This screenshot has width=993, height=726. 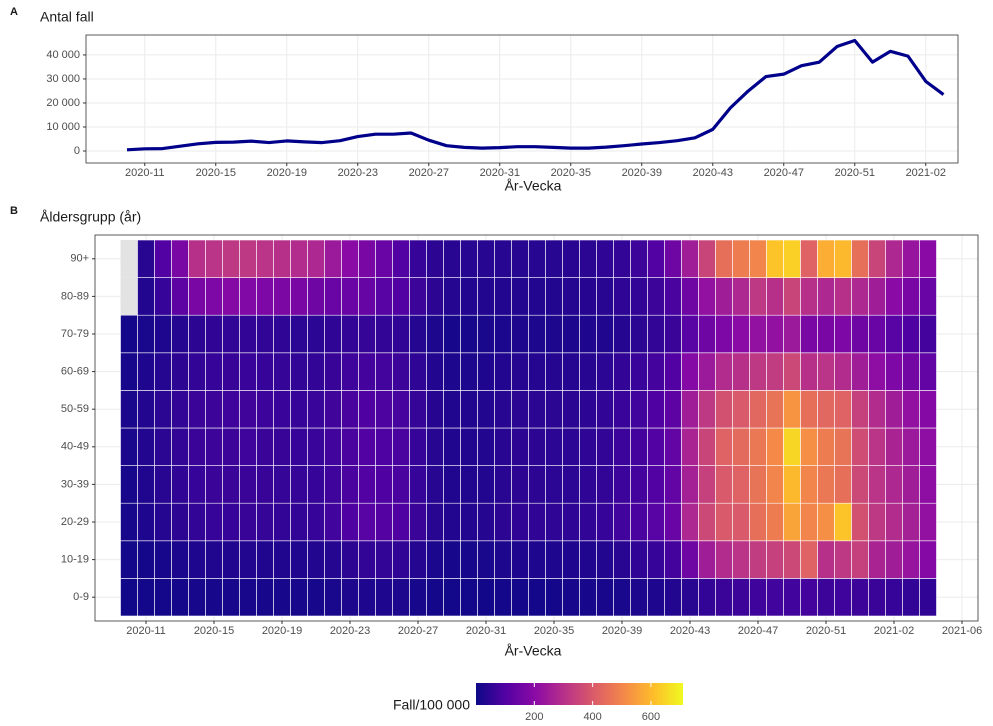 What do you see at coordinates (75, 372) in the screenshot?
I see `y-tick-label: 60-69` at bounding box center [75, 372].